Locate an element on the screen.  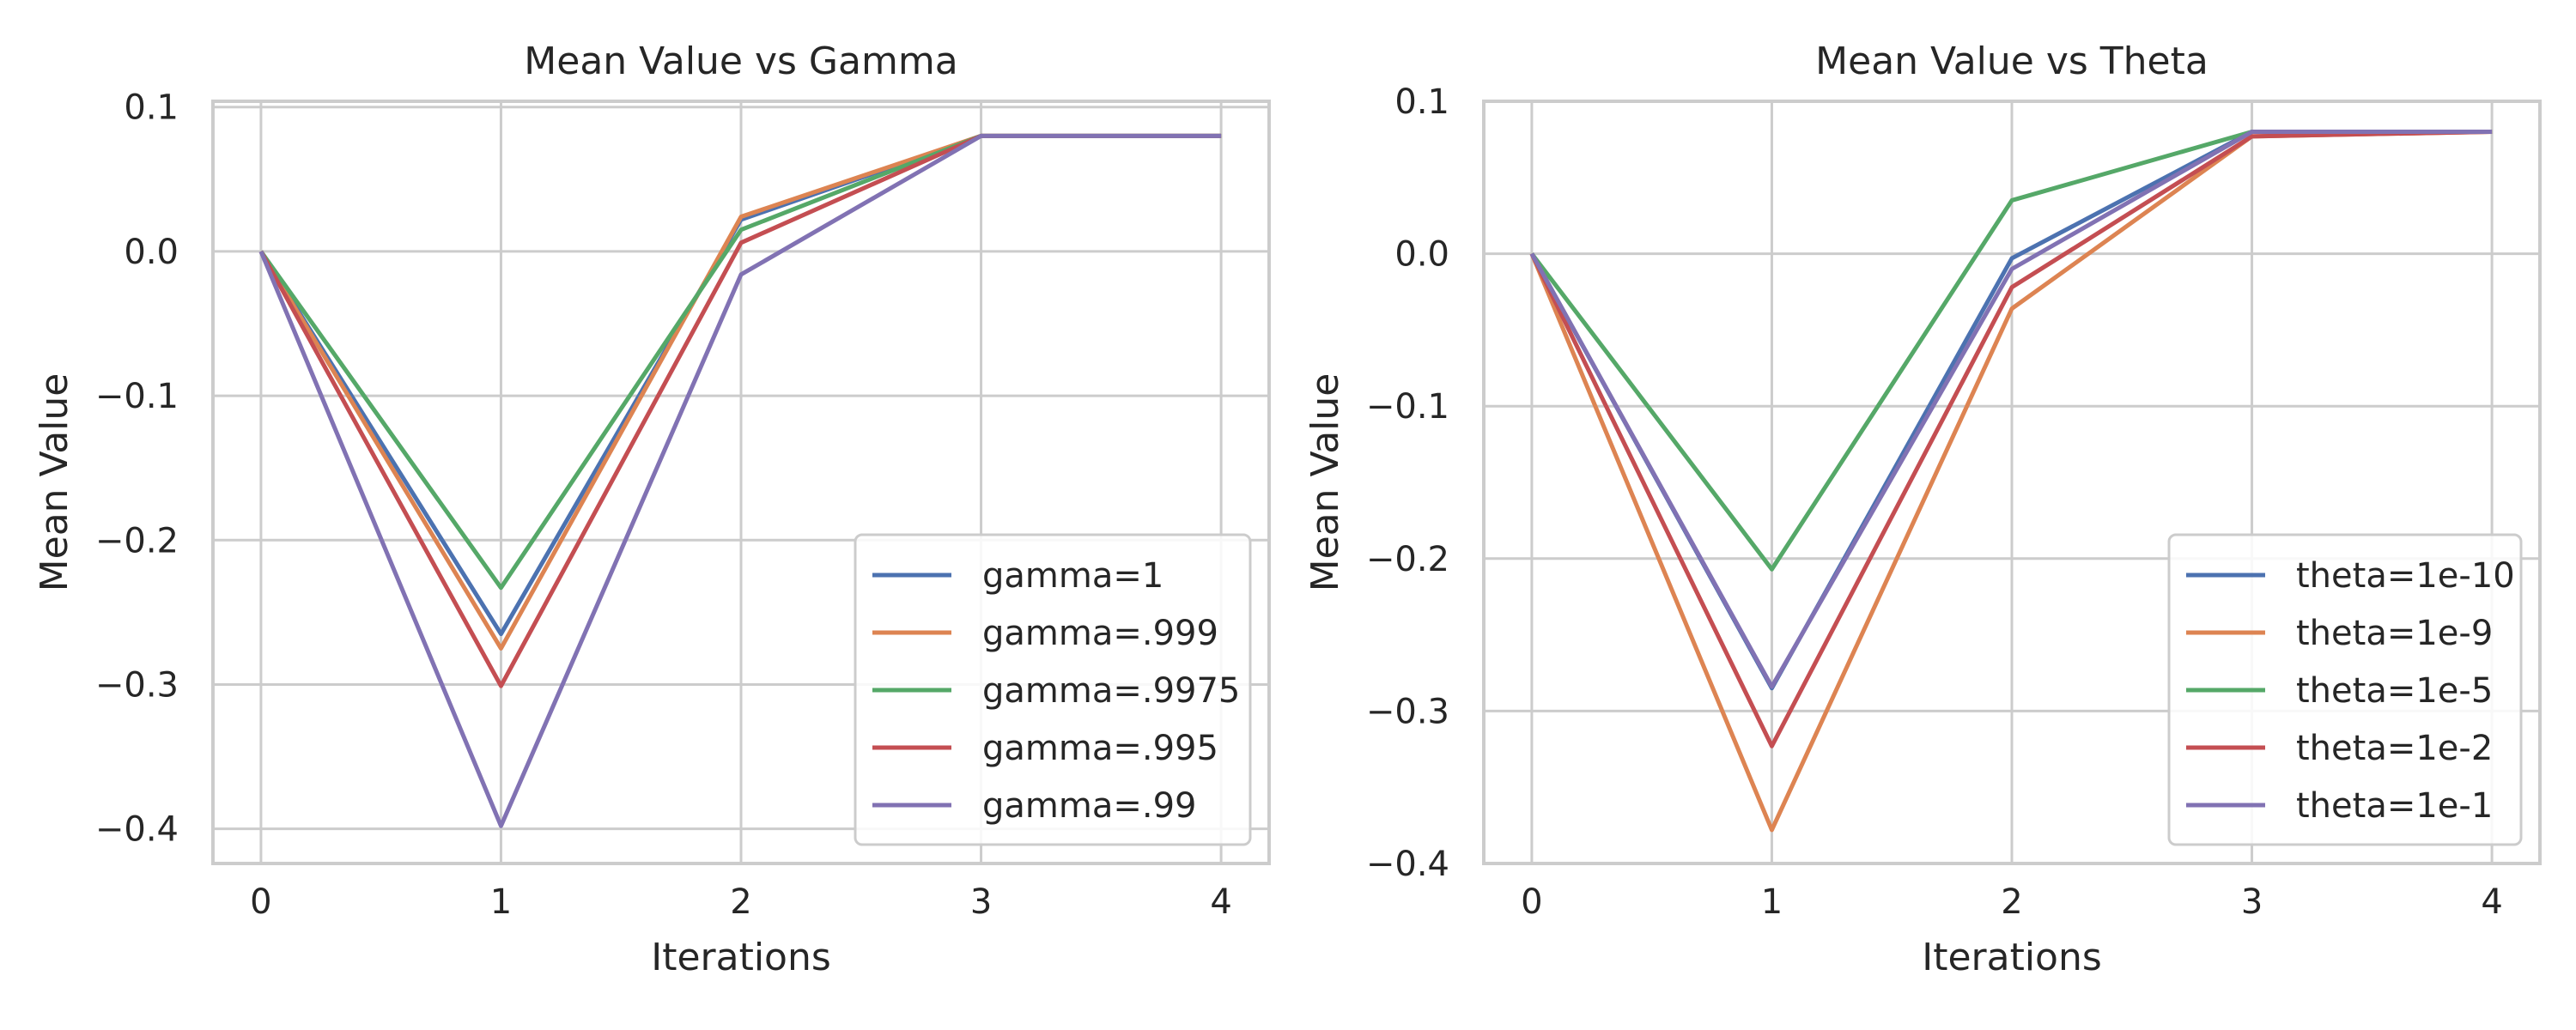
legend-label: theta=1e-1 is located at coordinates (2394, 806).